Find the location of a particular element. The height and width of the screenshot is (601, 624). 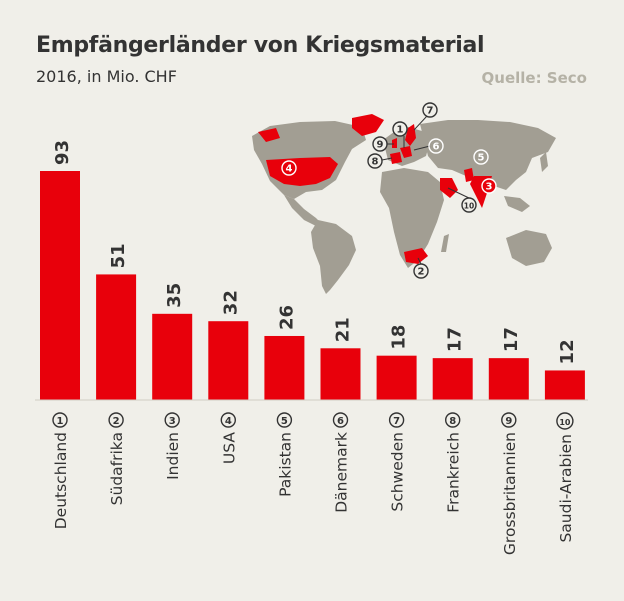

data-label-7: 18 is located at coordinates (399, 337).